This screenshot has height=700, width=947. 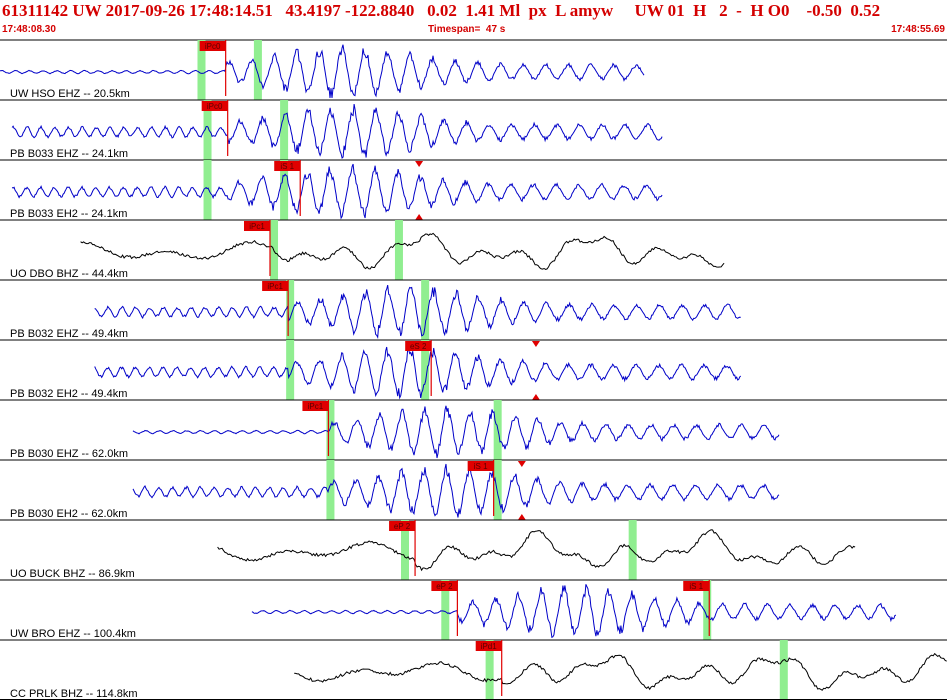 I want to click on station-label: UO DBO BHZ -- 44.4km, so click(x=69, y=274).